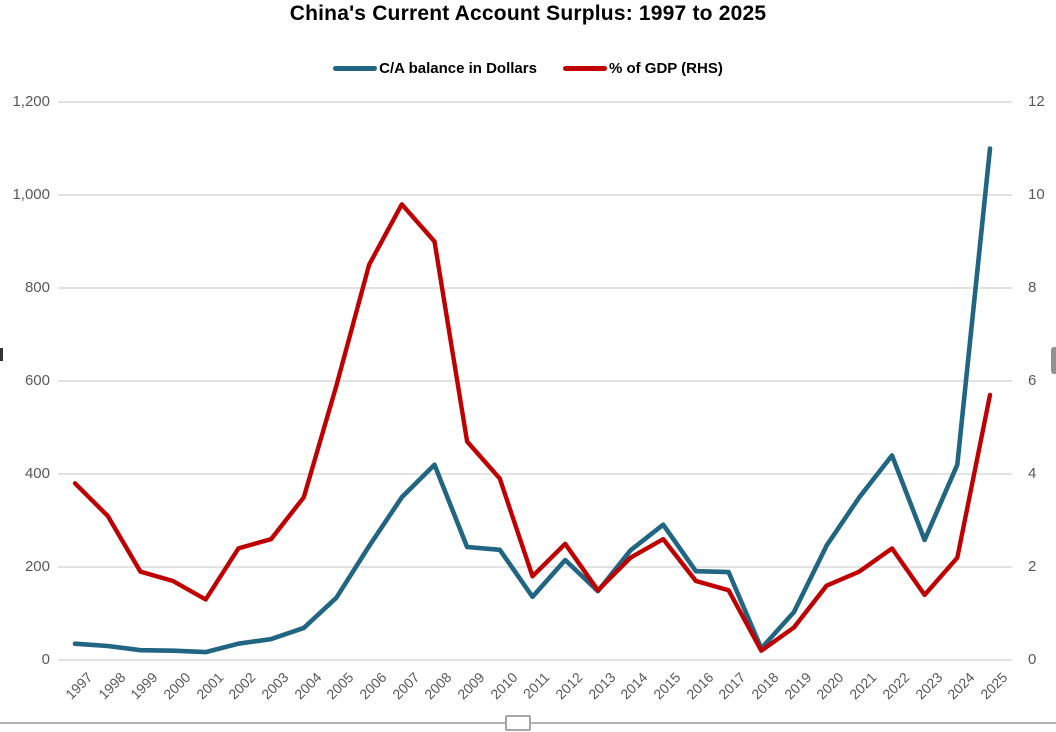  What do you see at coordinates (1042, 366) in the screenshot?
I see `right-axis-labels: 12 10 8 6 4 2 0` at bounding box center [1042, 366].